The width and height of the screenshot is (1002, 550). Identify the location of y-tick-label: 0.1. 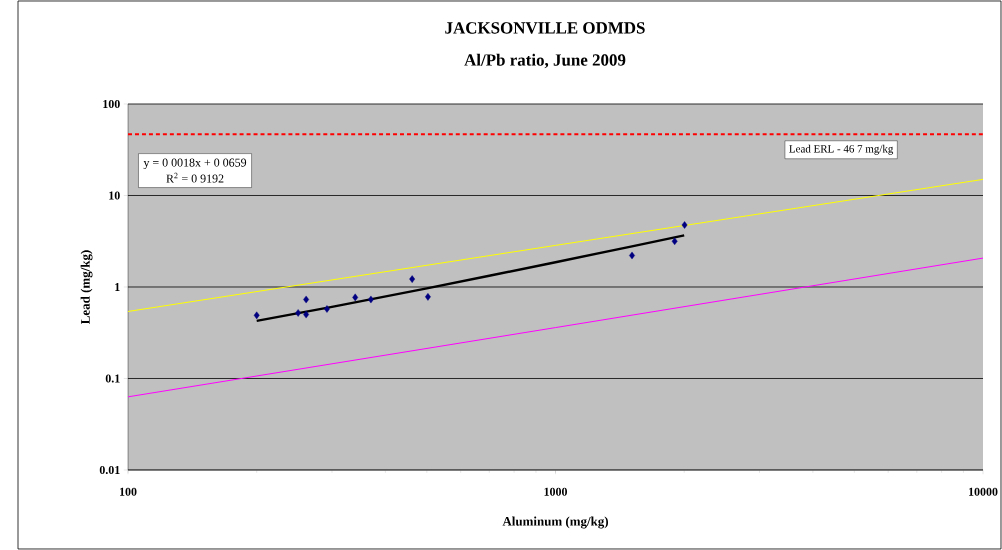
(112, 378).